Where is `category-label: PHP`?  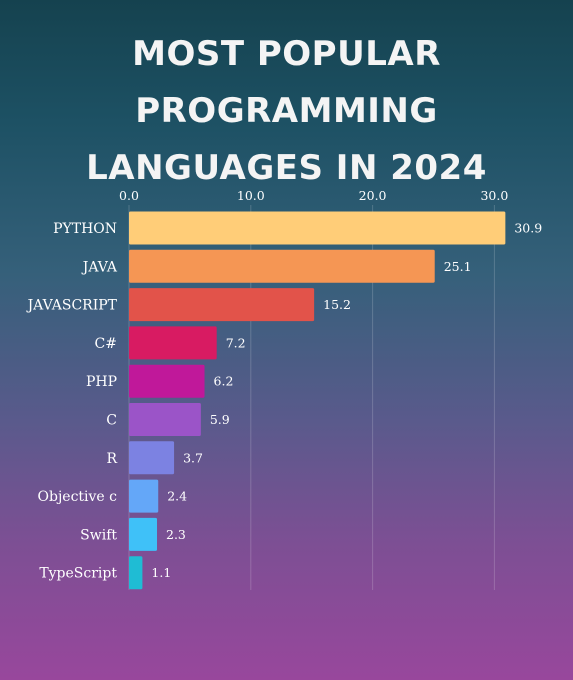
category-label: PHP is located at coordinates (101, 382).